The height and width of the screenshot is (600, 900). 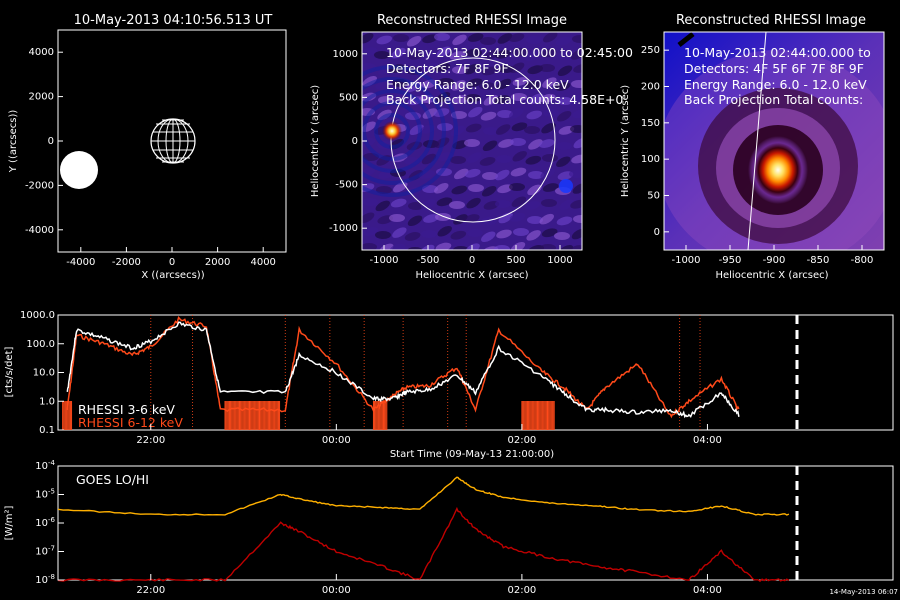 What do you see at coordinates (472, 20) in the screenshot?
I see `img1-title: Reconstructed RHESSI Image` at bounding box center [472, 20].